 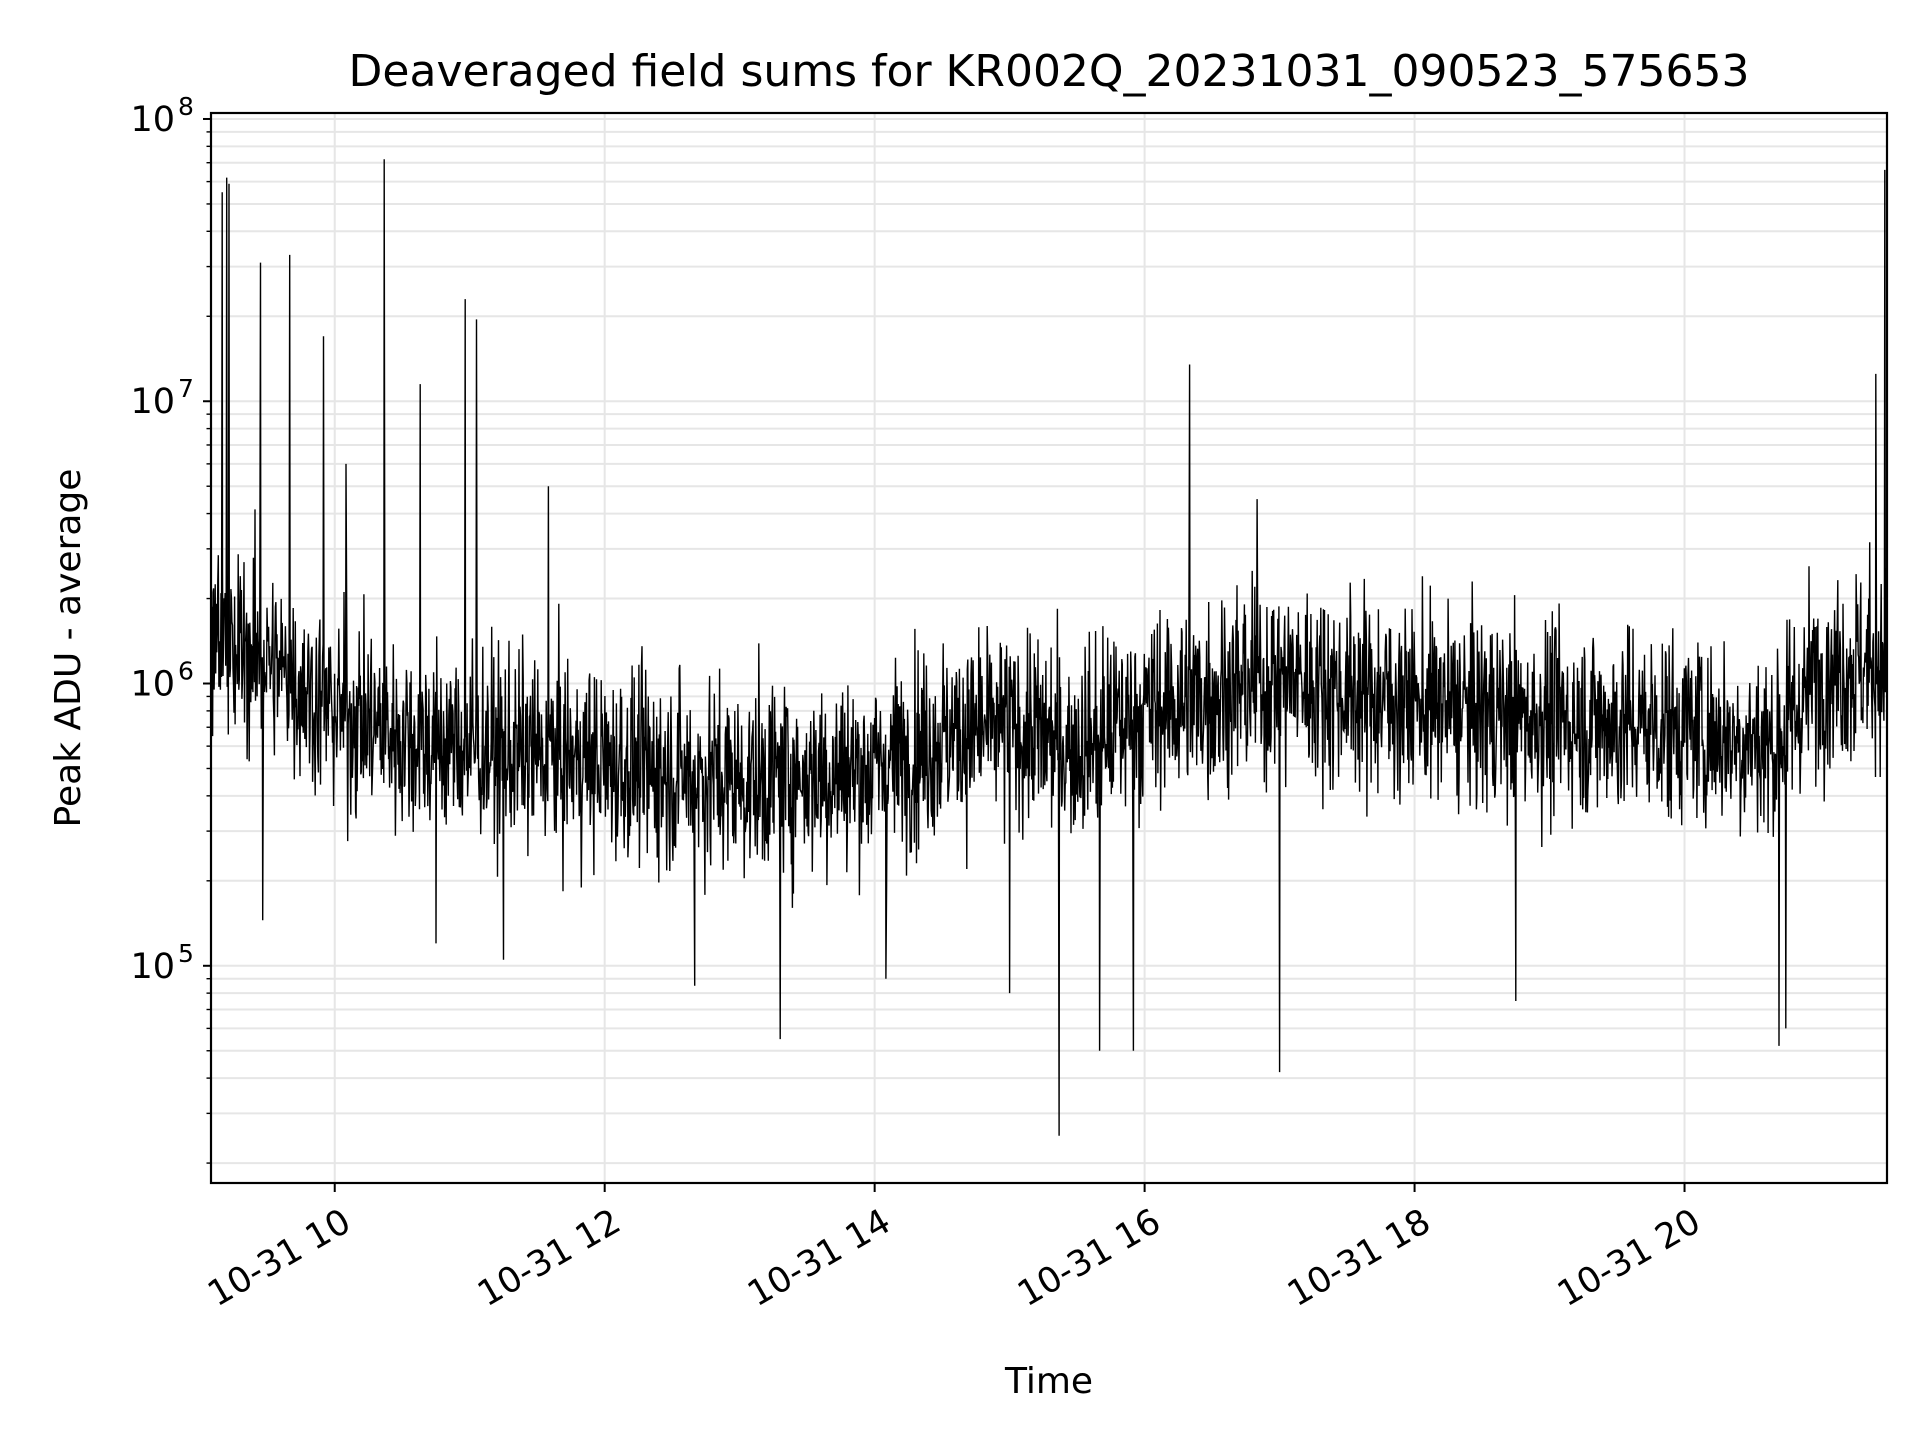 What do you see at coordinates (1048, 1381) in the screenshot?
I see `x-axis-label: Time` at bounding box center [1048, 1381].